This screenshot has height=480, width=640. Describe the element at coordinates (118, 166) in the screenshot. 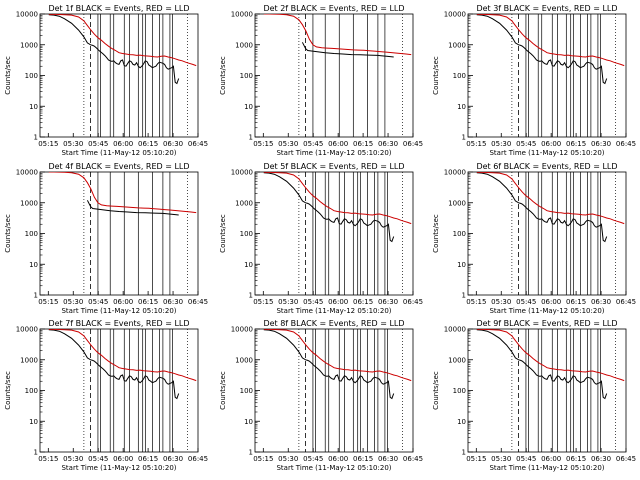

I see `panel-title: Det 4f BLACK = Events, RED = LLD` at that location.